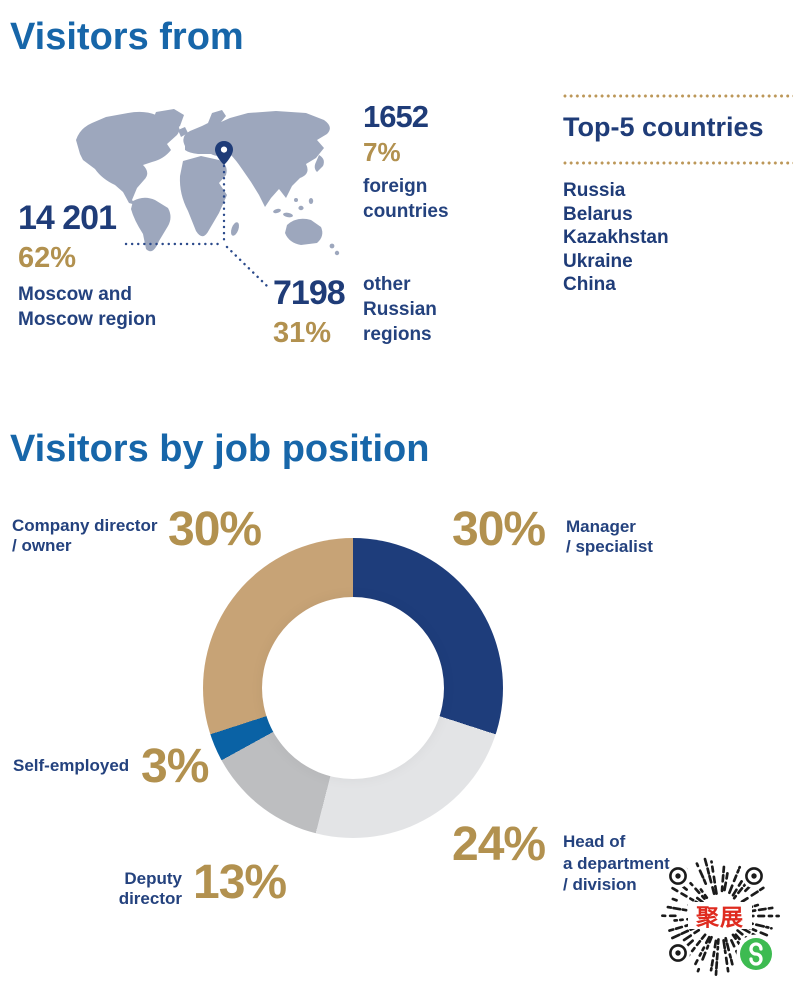 This screenshot has width=800, height=1000. Describe the element at coordinates (67, 218) in the screenshot. I see `stat-number: 14 201` at that location.